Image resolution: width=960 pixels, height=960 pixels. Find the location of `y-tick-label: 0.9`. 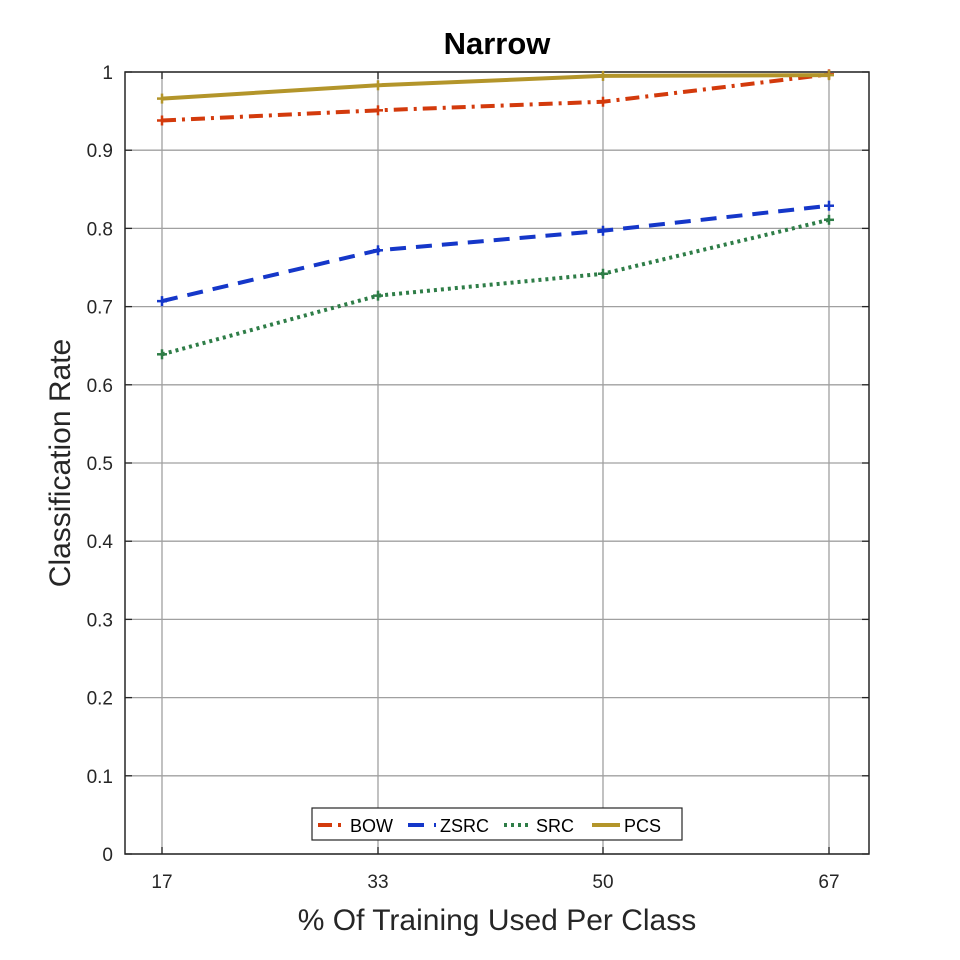

y-tick-label: 0.9 is located at coordinates (100, 151).